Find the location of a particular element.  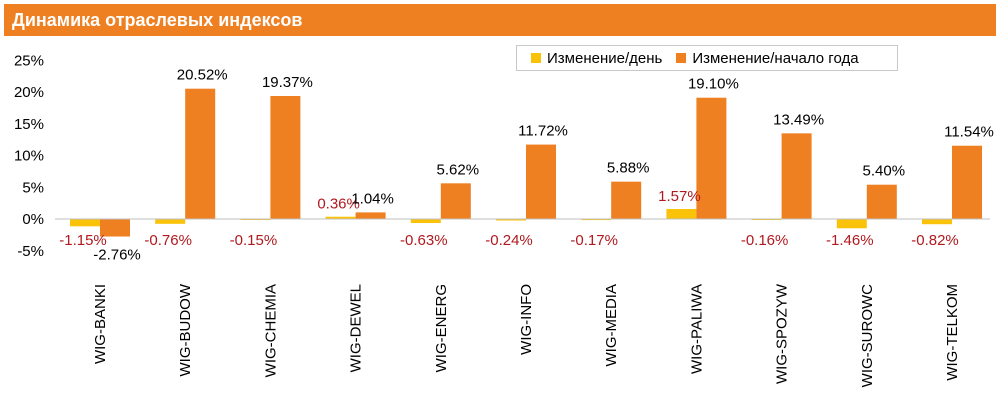

y-tick-label: 5% is located at coordinates (33, 187).